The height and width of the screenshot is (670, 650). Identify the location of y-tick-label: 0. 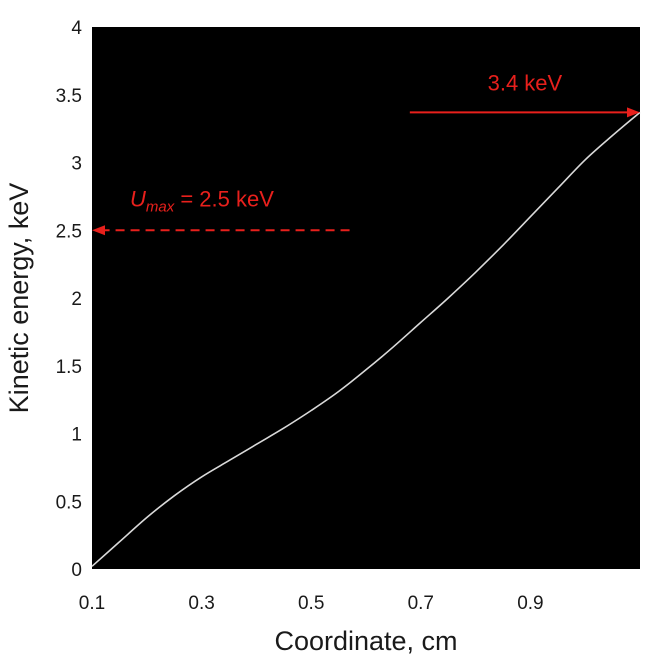
(76, 570).